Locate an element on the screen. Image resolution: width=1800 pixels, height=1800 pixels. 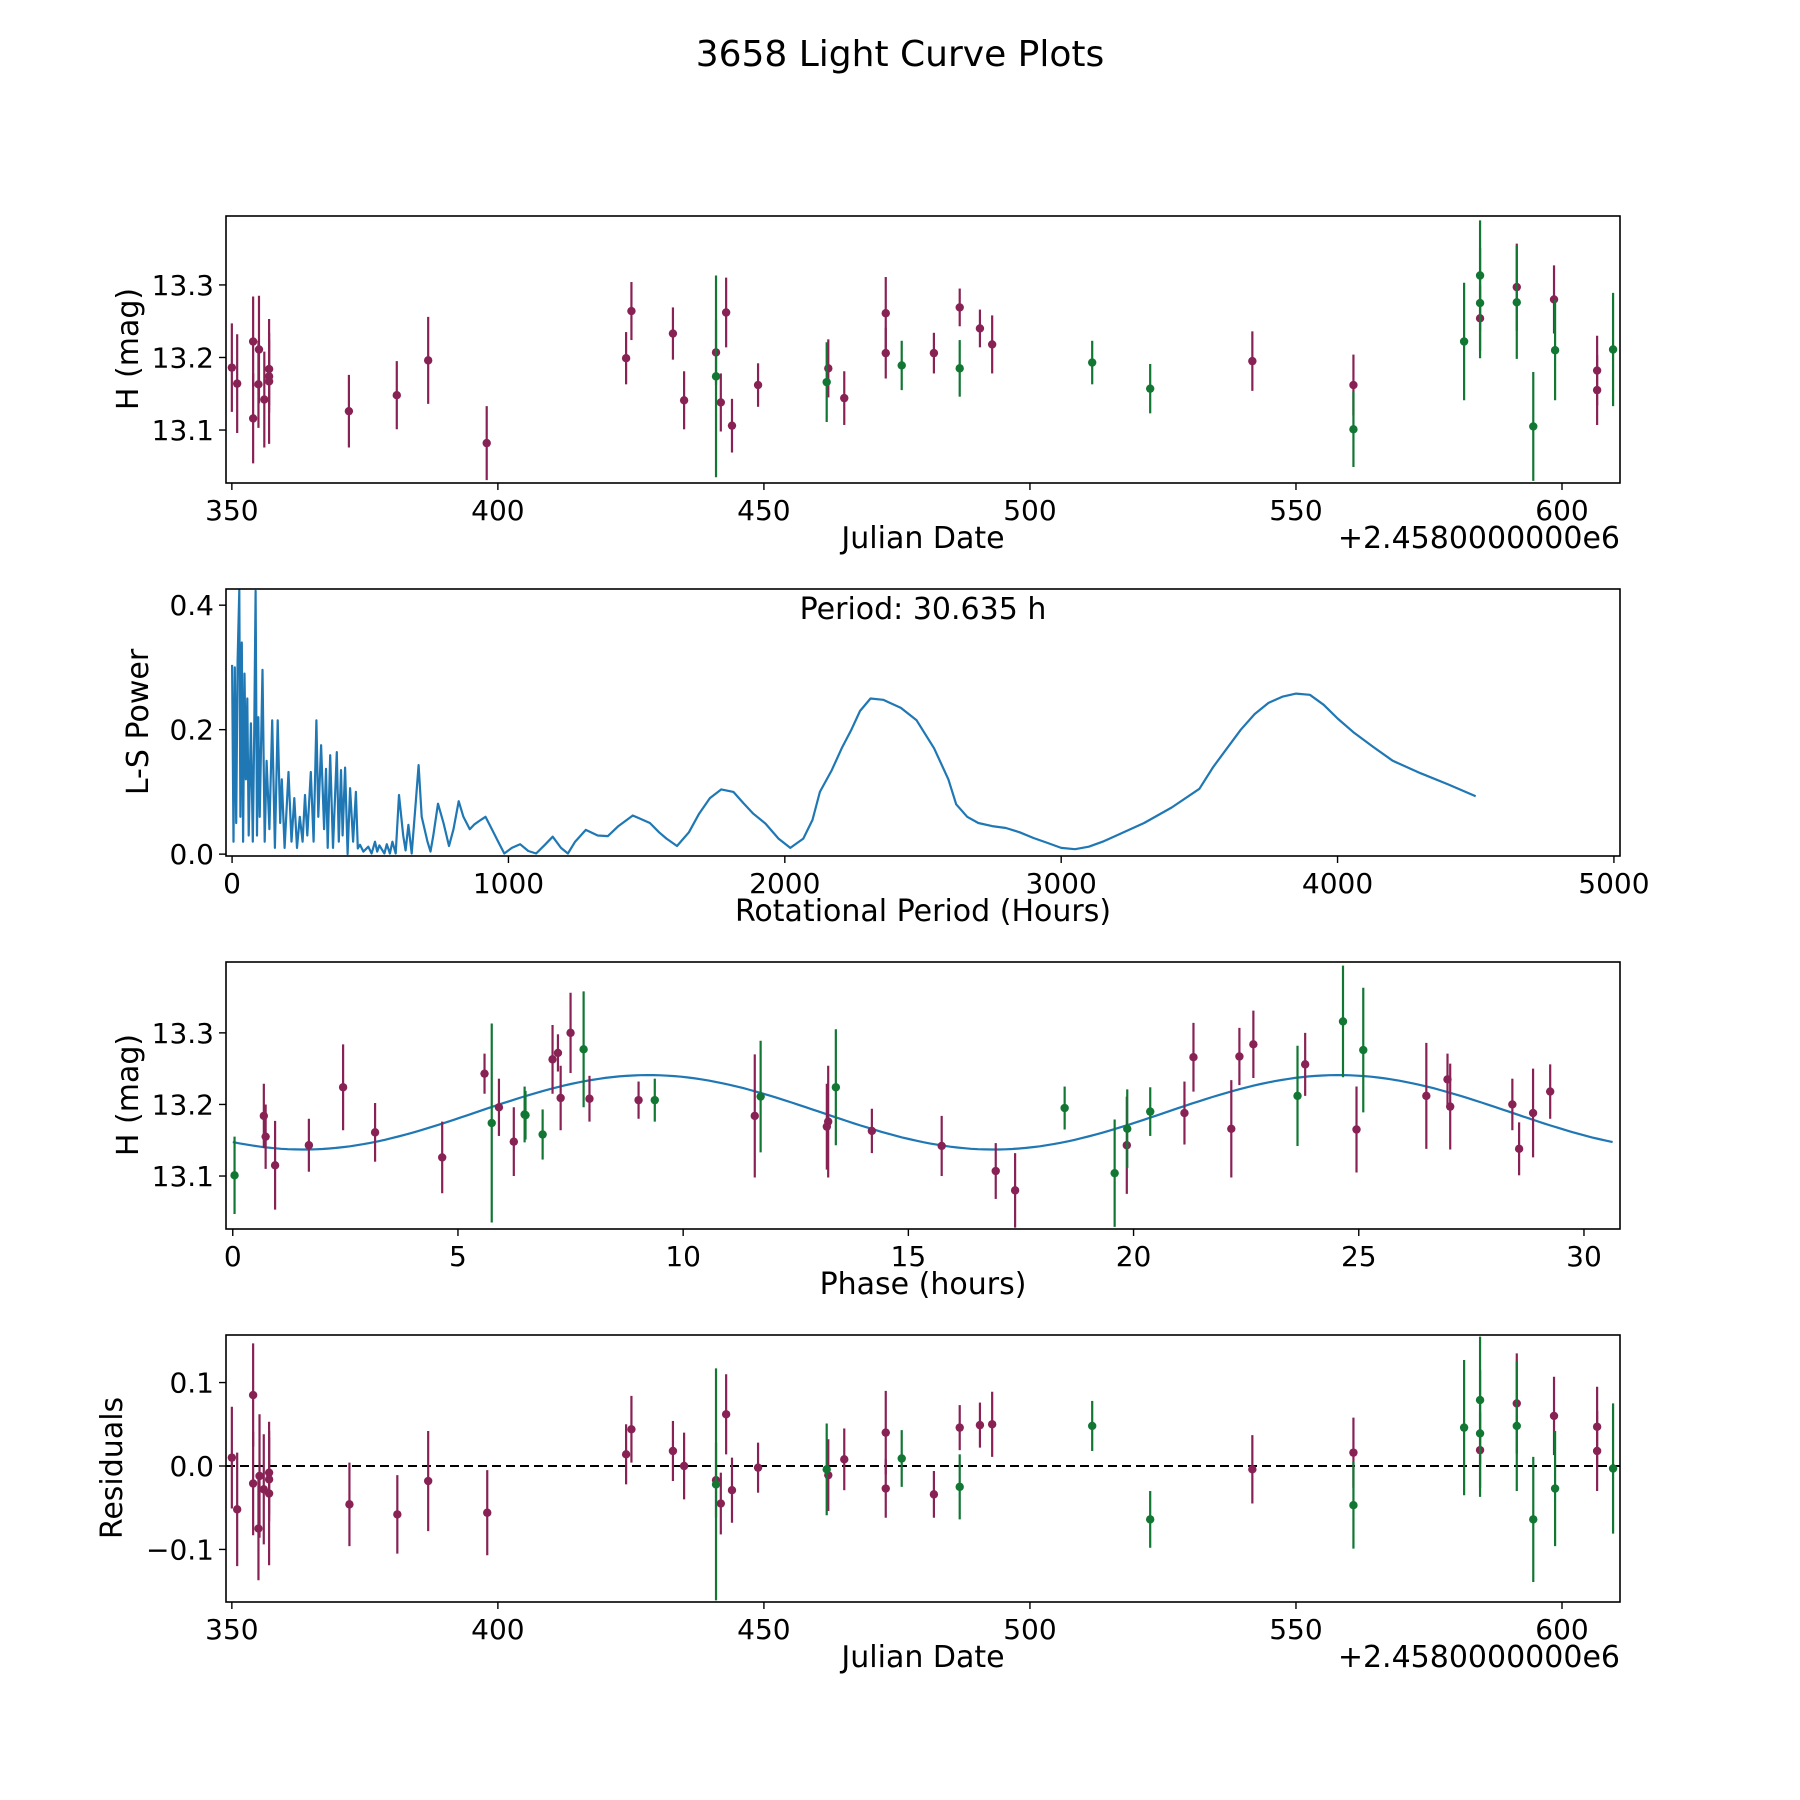
phased-ticks: 0 5 10 15 20 25 30 13.1 13.2 13.3 is located at coordinates (877, 1145).